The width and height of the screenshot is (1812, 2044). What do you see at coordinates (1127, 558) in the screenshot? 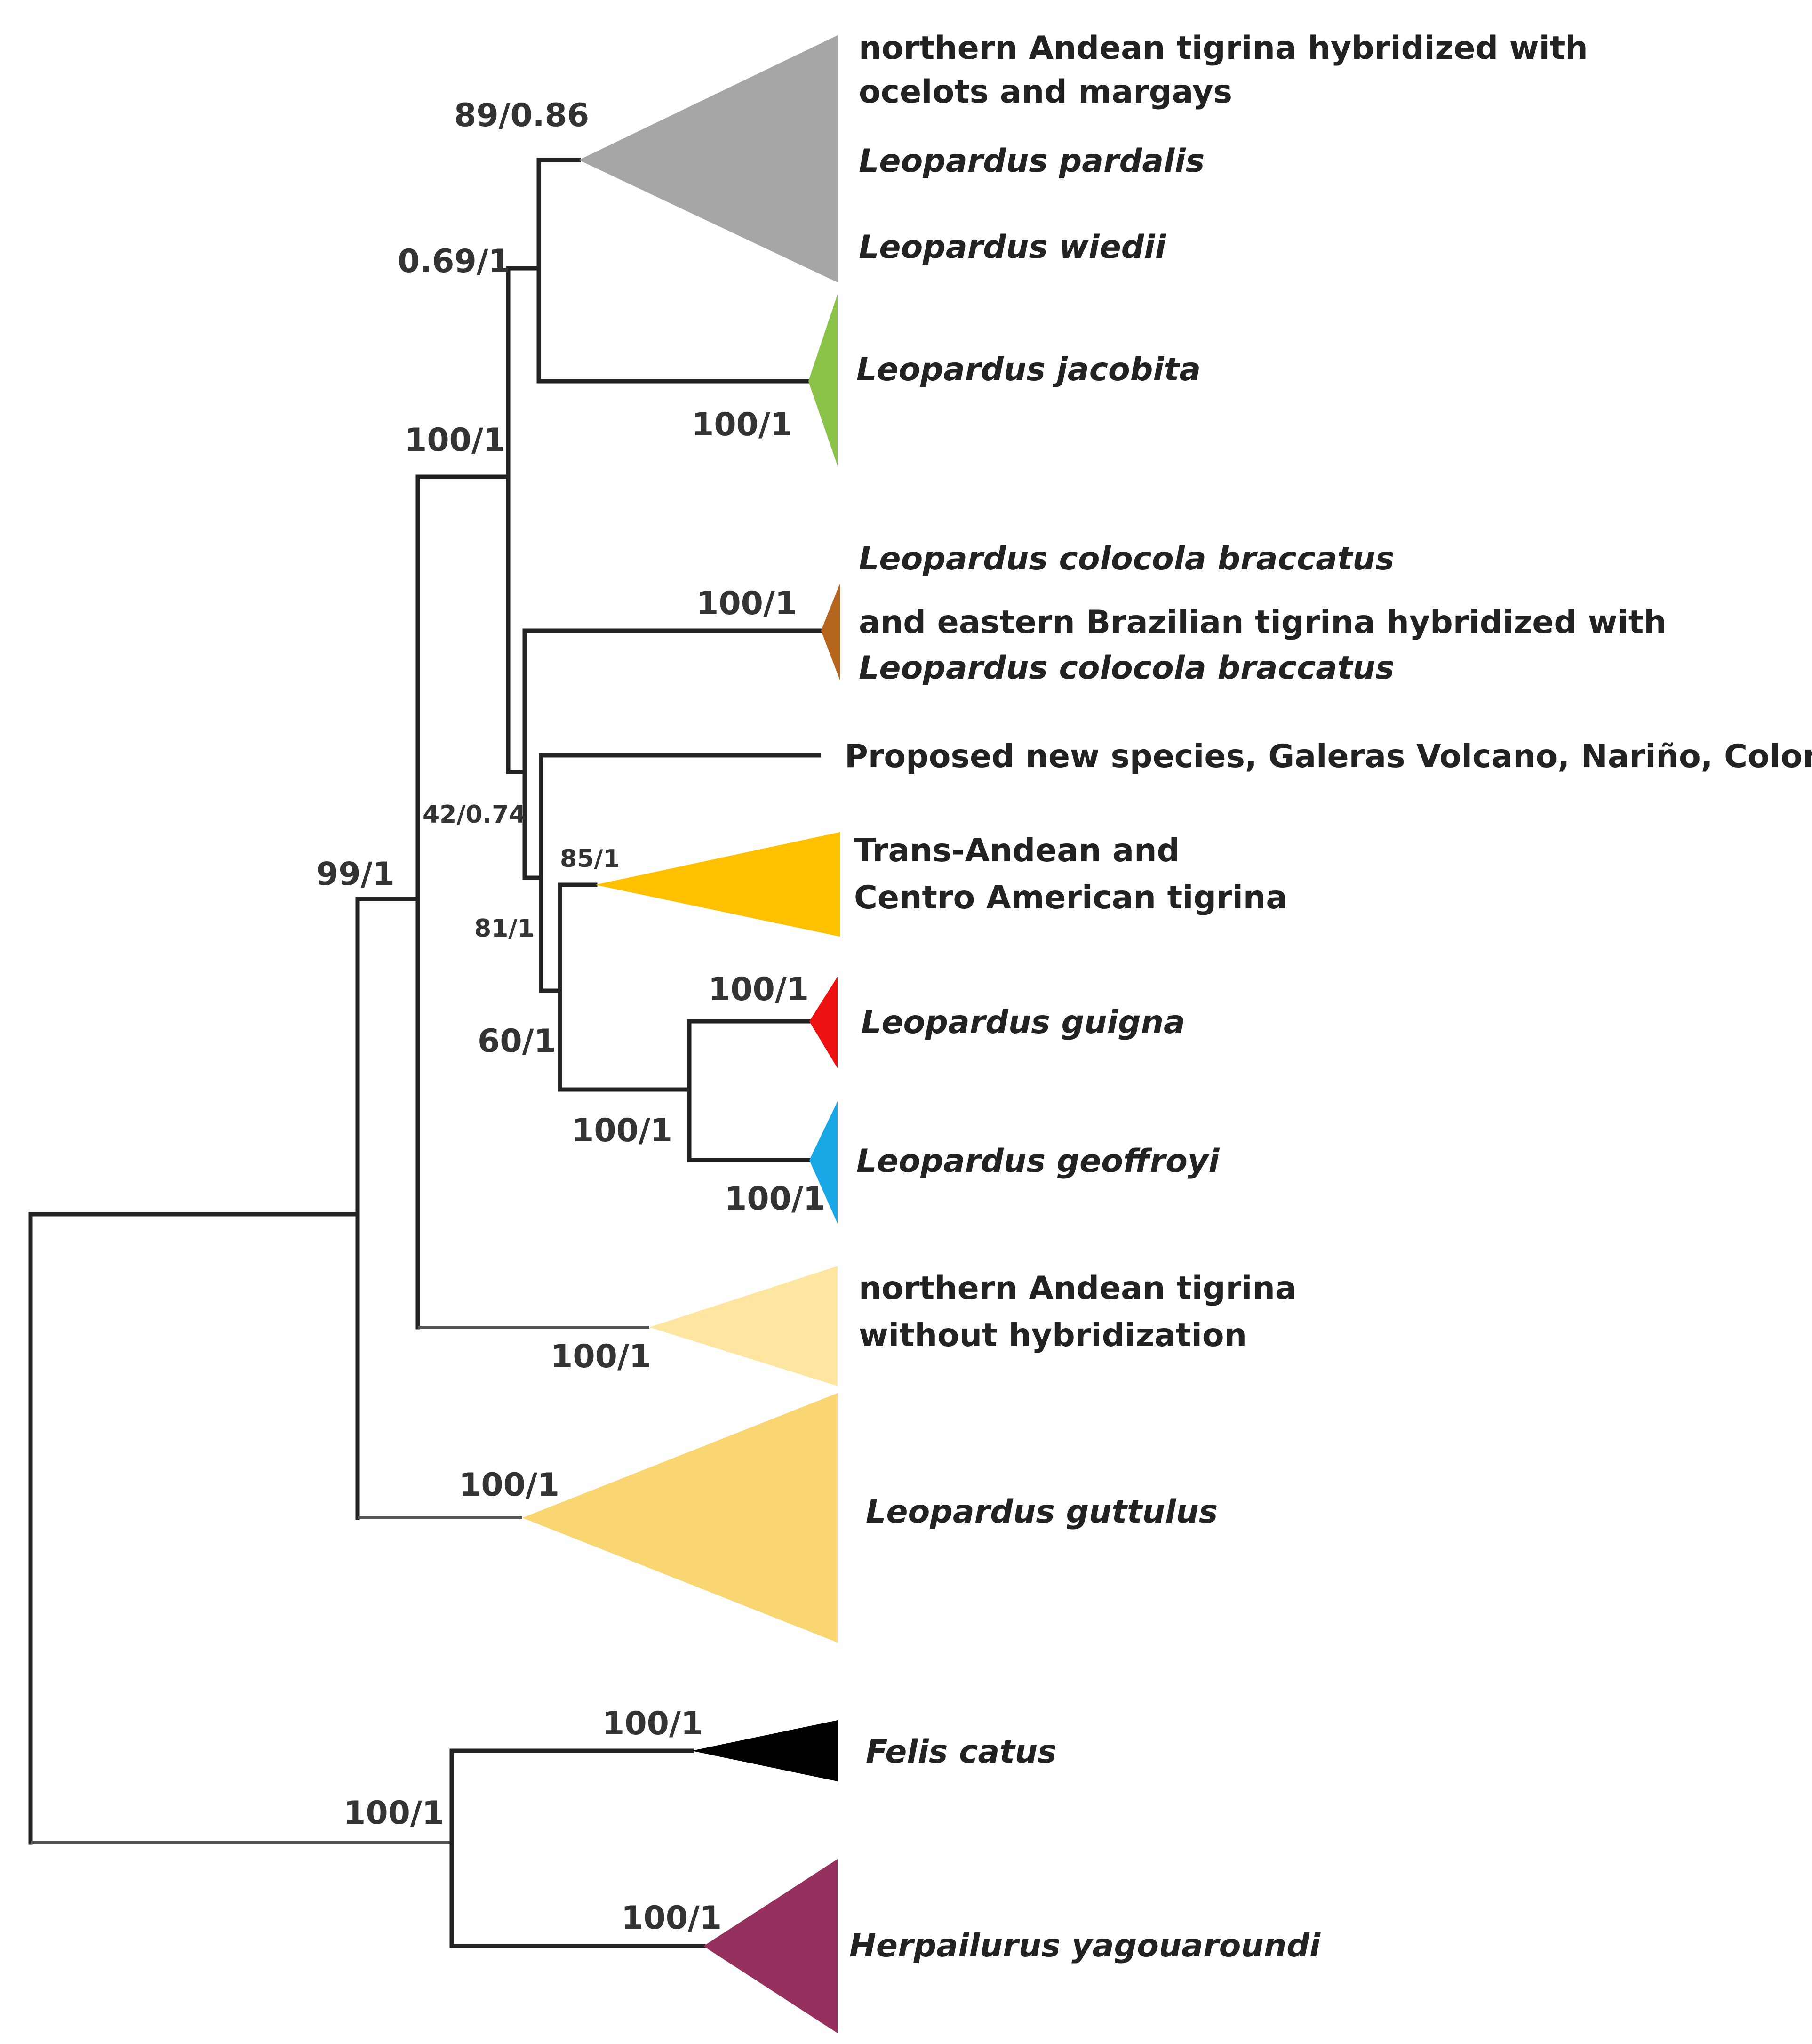
I see `label-colocola-line1: Leopardus colocola braccatus` at bounding box center [1127, 558].